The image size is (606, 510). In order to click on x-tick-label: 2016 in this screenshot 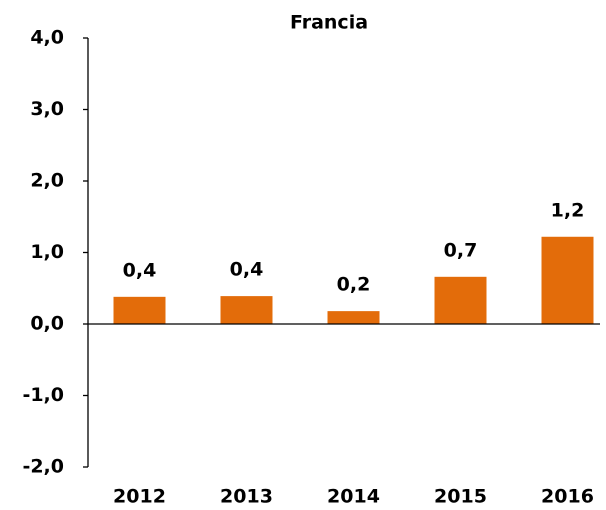, I will do `click(567, 497)`.